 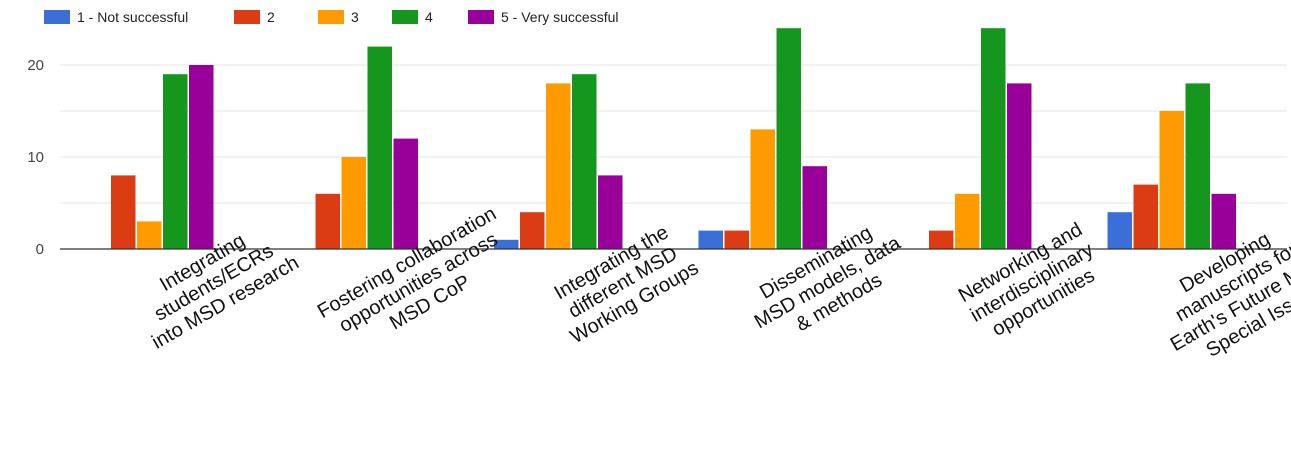 I want to click on legend-label: 5 - Very successful, so click(x=560, y=17).